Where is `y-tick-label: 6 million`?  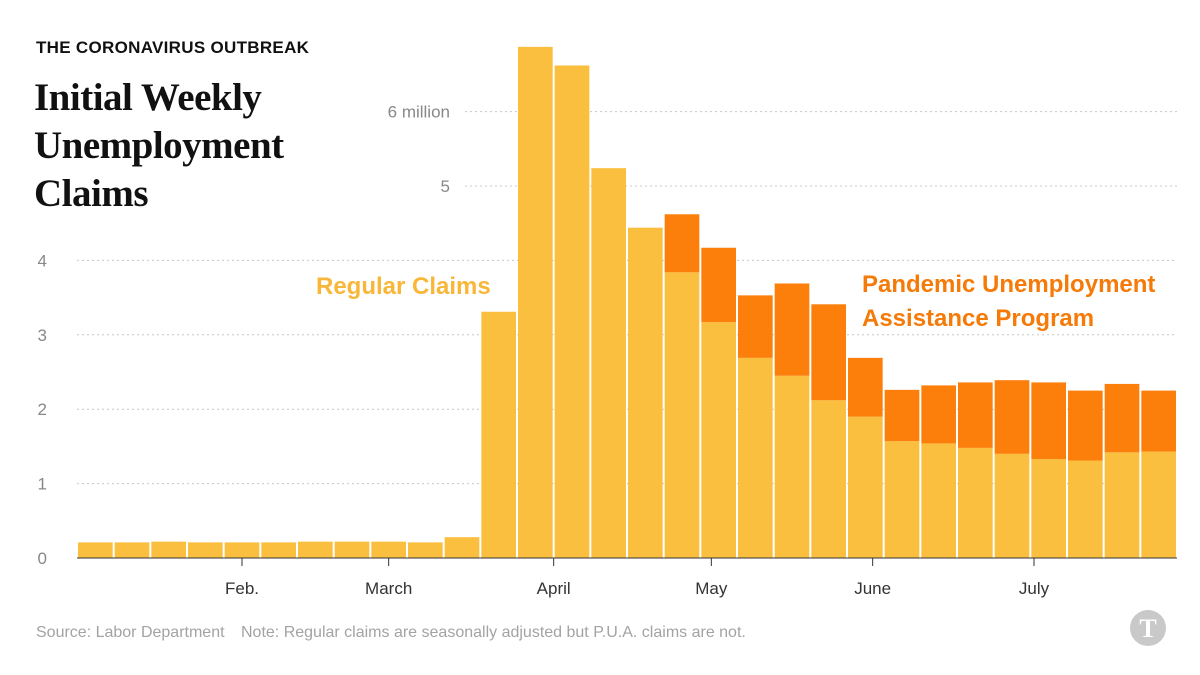
y-tick-label: 6 million is located at coordinates (419, 112).